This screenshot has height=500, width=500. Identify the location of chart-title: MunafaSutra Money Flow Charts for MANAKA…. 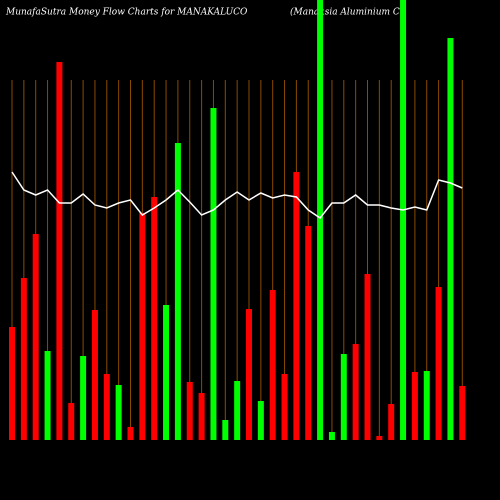
(126, 13).